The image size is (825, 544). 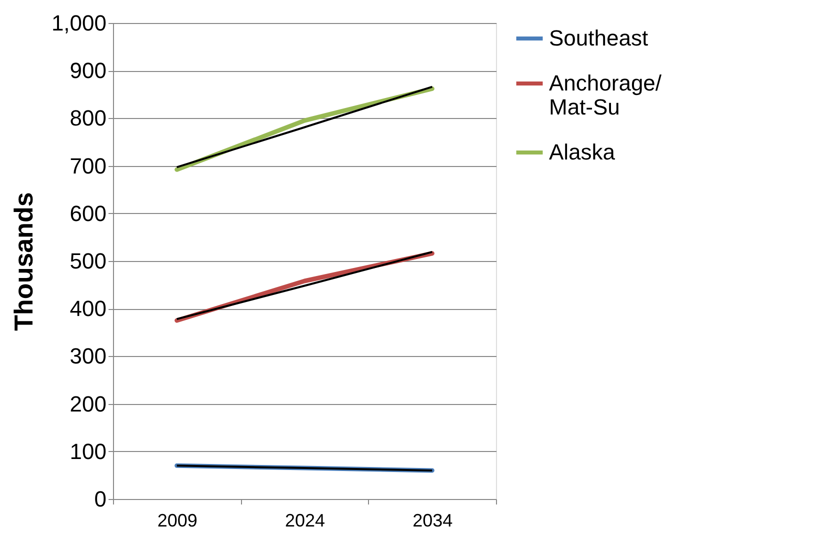 What do you see at coordinates (432, 520) in the screenshot?
I see `x-tick-label: 2034` at bounding box center [432, 520].